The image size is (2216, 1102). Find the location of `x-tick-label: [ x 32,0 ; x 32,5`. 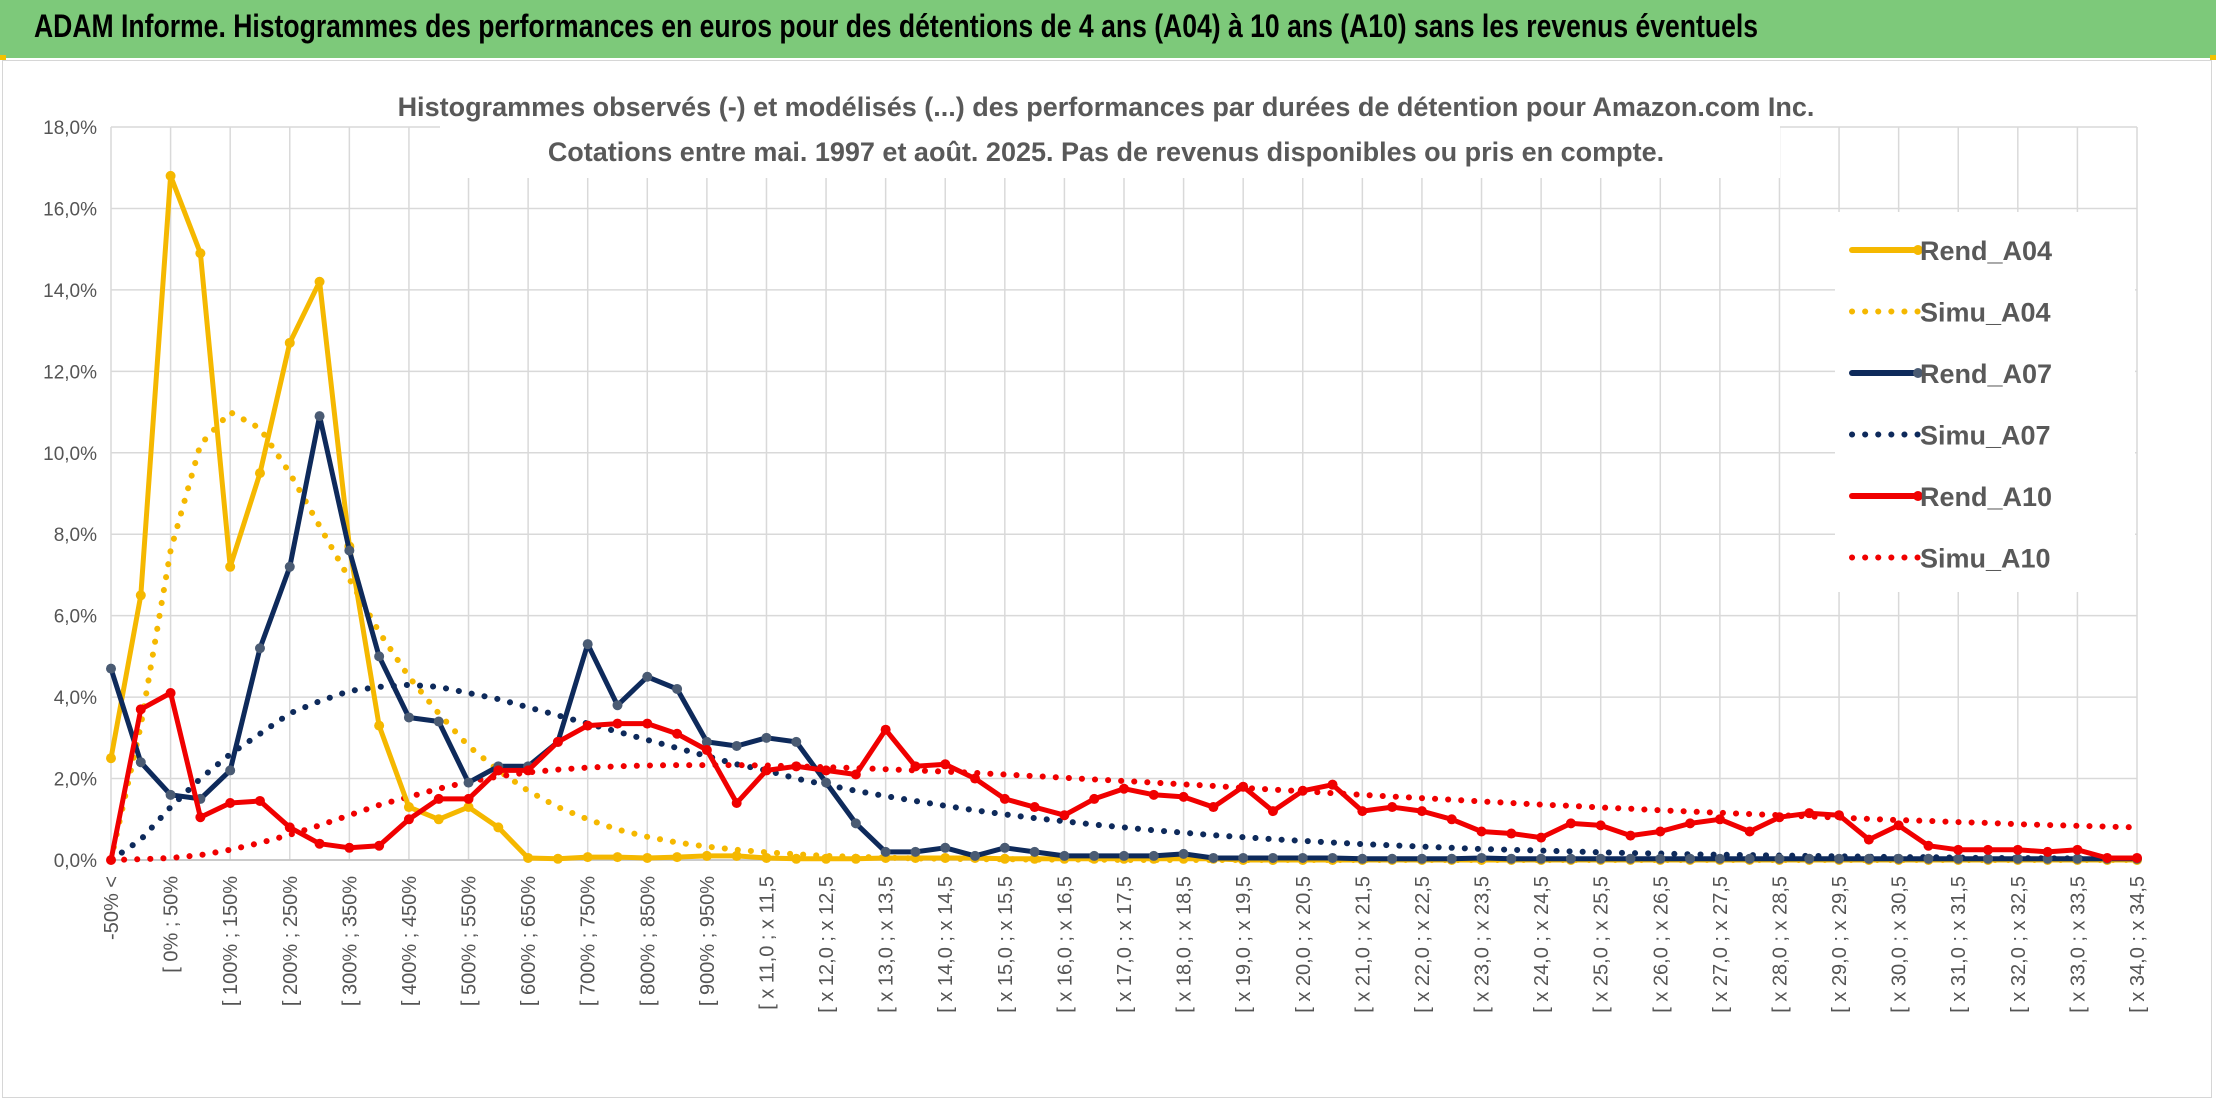

x-tick-label: [ x 32,0 ; x 32,5 is located at coordinates (2019, 944).